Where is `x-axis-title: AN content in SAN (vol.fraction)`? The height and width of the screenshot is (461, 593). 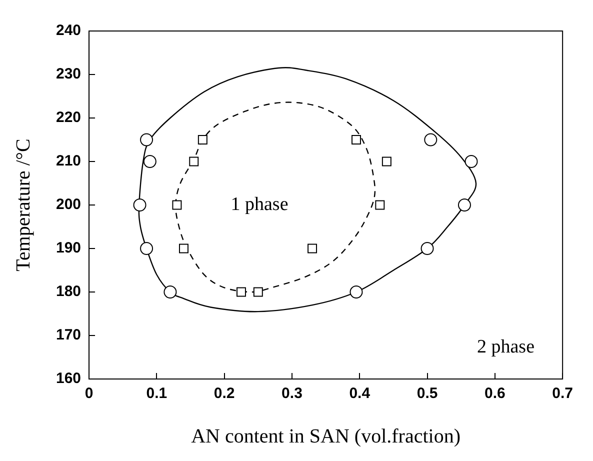 x-axis-title: AN content in SAN (vol.fraction) is located at coordinates (325, 436).